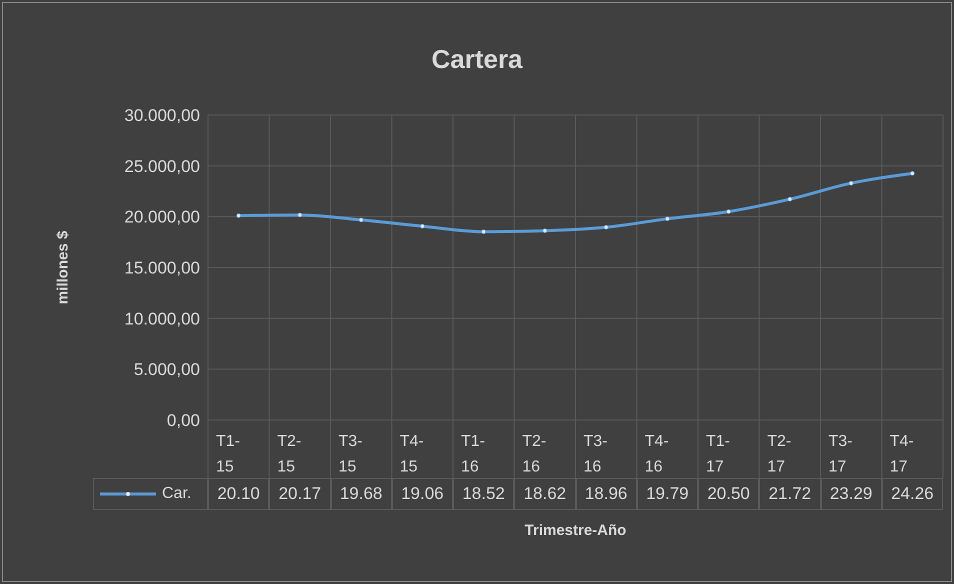 The image size is (954, 584). I want to click on x-tick-label: T3-16, so click(596, 454).